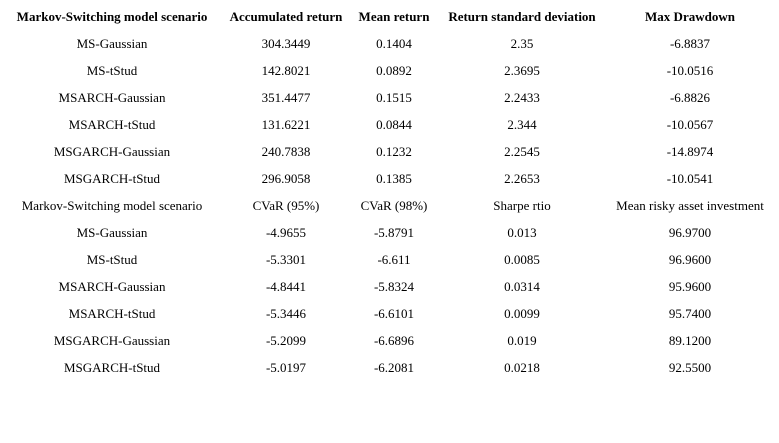  Describe the element at coordinates (690, 124) in the screenshot. I see `table-cell: -10.0567` at that location.